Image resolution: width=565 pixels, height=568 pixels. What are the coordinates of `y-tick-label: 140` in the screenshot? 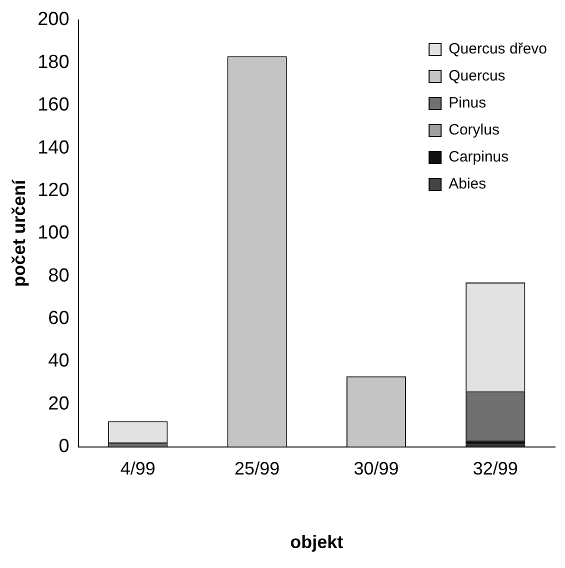 It's located at (54, 147).